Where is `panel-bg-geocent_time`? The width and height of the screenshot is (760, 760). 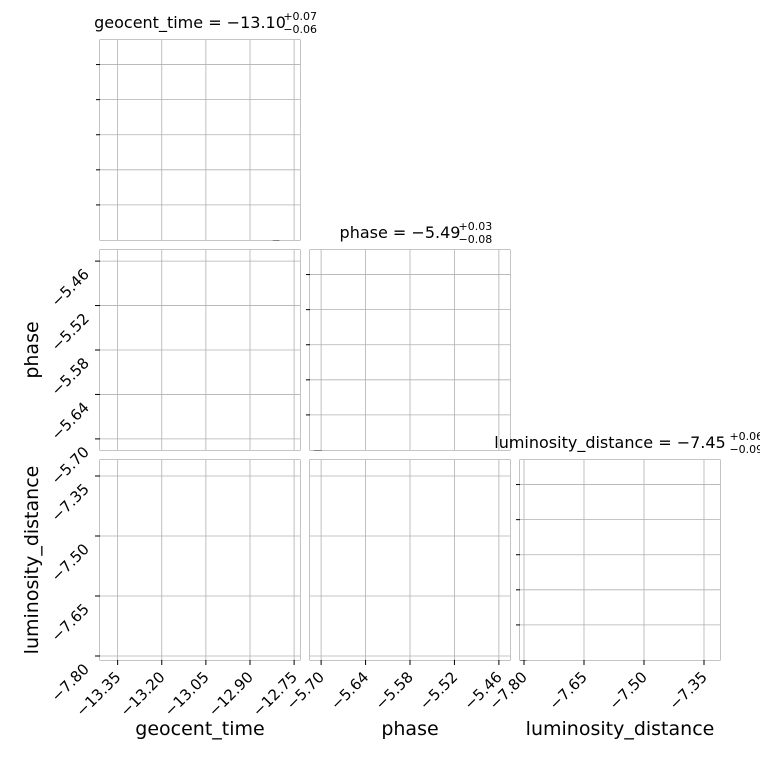 panel-bg-geocent_time is located at coordinates (200, 140).